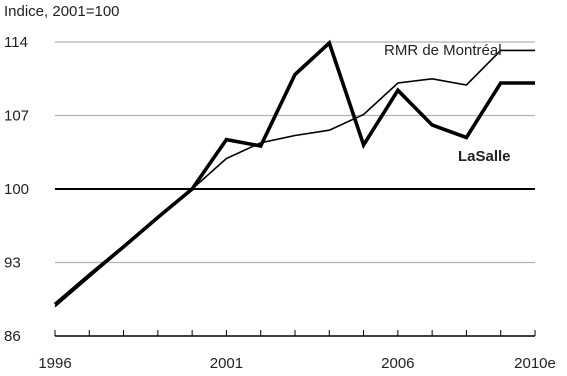  What do you see at coordinates (16, 42) in the screenshot?
I see `y-tick-label-114: 114` at bounding box center [16, 42].